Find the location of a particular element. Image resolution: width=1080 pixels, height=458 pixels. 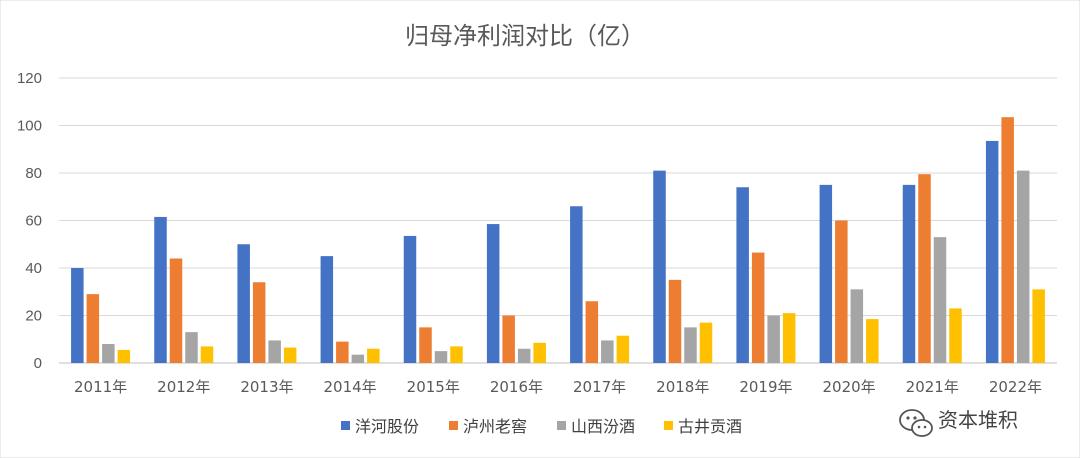

legend: 洋河股份 泸州老窖 山西汾酒 古井贡酒 is located at coordinates (541, 426).